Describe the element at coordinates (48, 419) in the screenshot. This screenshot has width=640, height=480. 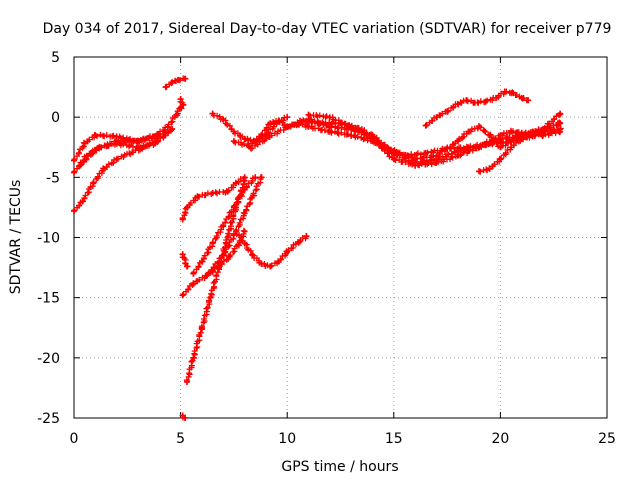
I see `y-tick-label: -25` at that location.